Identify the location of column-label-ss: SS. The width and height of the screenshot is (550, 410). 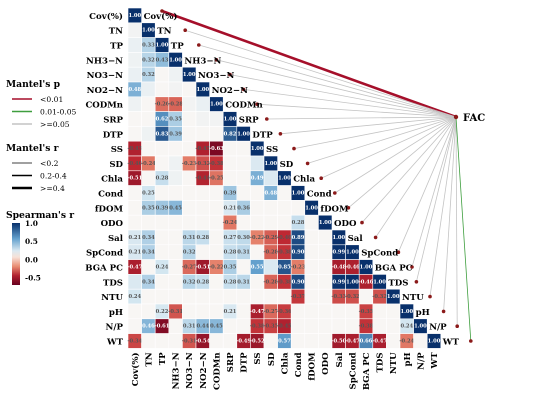
(258, 358).